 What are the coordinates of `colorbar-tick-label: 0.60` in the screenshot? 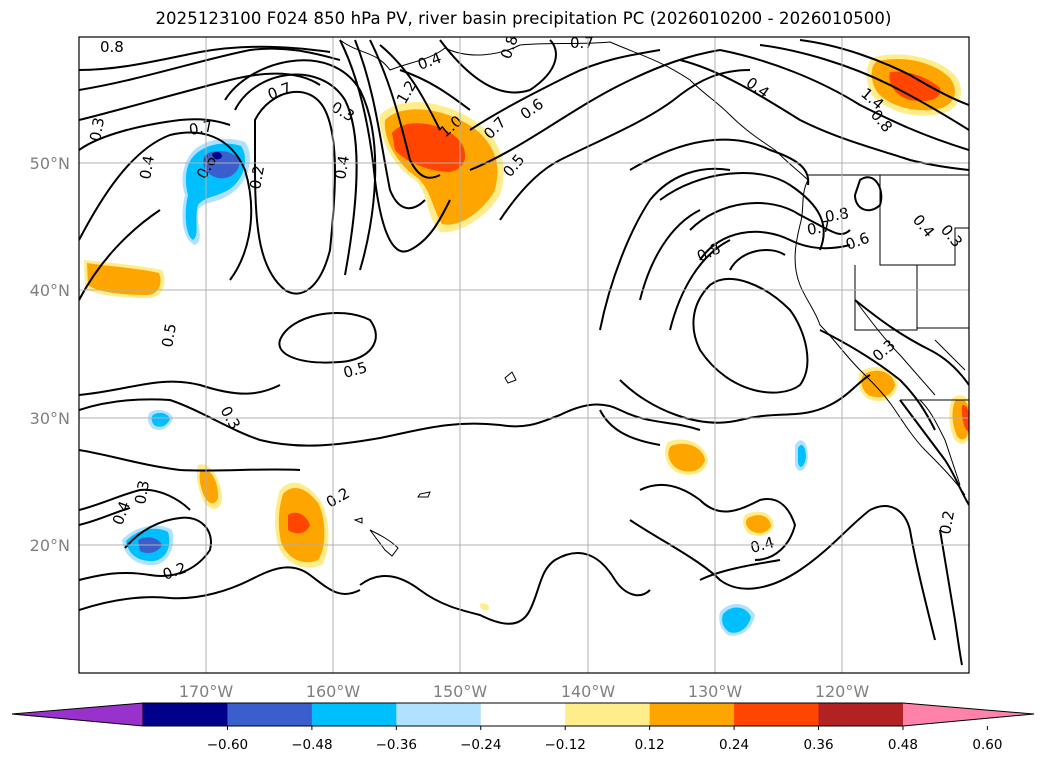 It's located at (987, 745).